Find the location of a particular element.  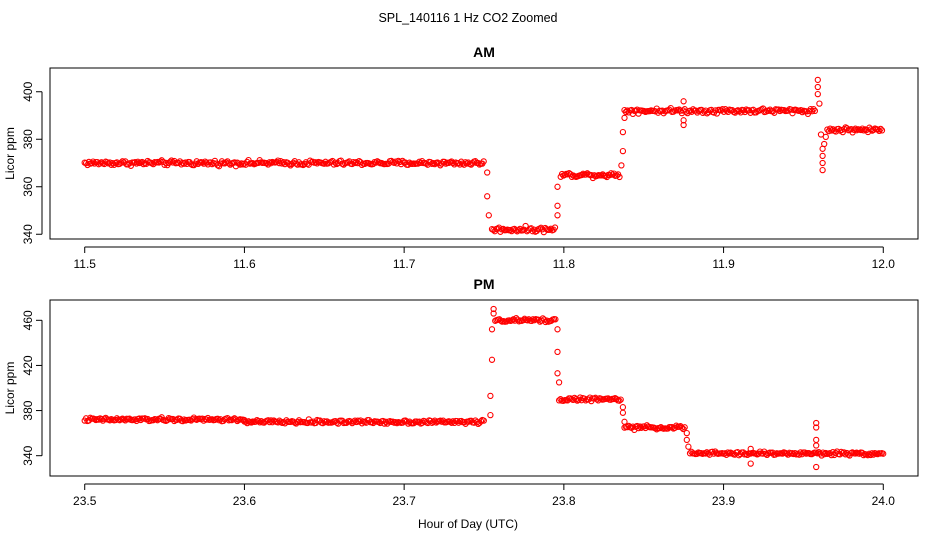

x-tick-label: 11.5 is located at coordinates (84, 264).